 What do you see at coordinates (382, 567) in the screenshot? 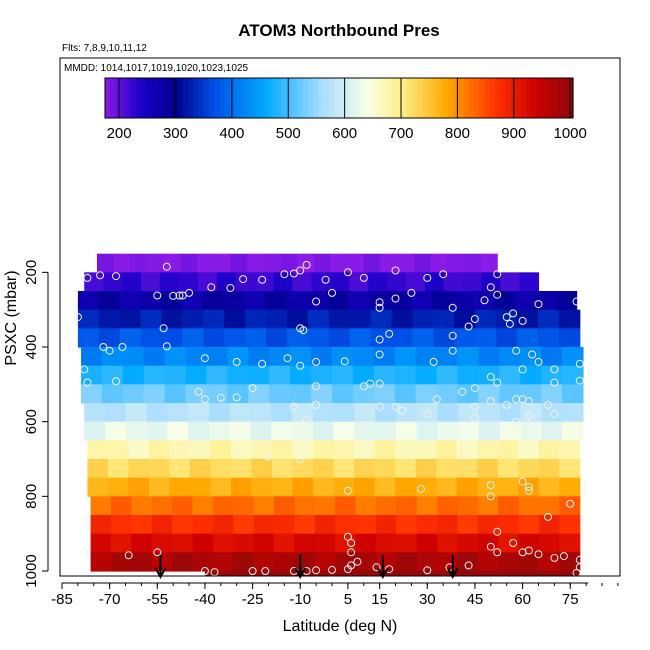
I see `down-arrow-icon` at bounding box center [382, 567].